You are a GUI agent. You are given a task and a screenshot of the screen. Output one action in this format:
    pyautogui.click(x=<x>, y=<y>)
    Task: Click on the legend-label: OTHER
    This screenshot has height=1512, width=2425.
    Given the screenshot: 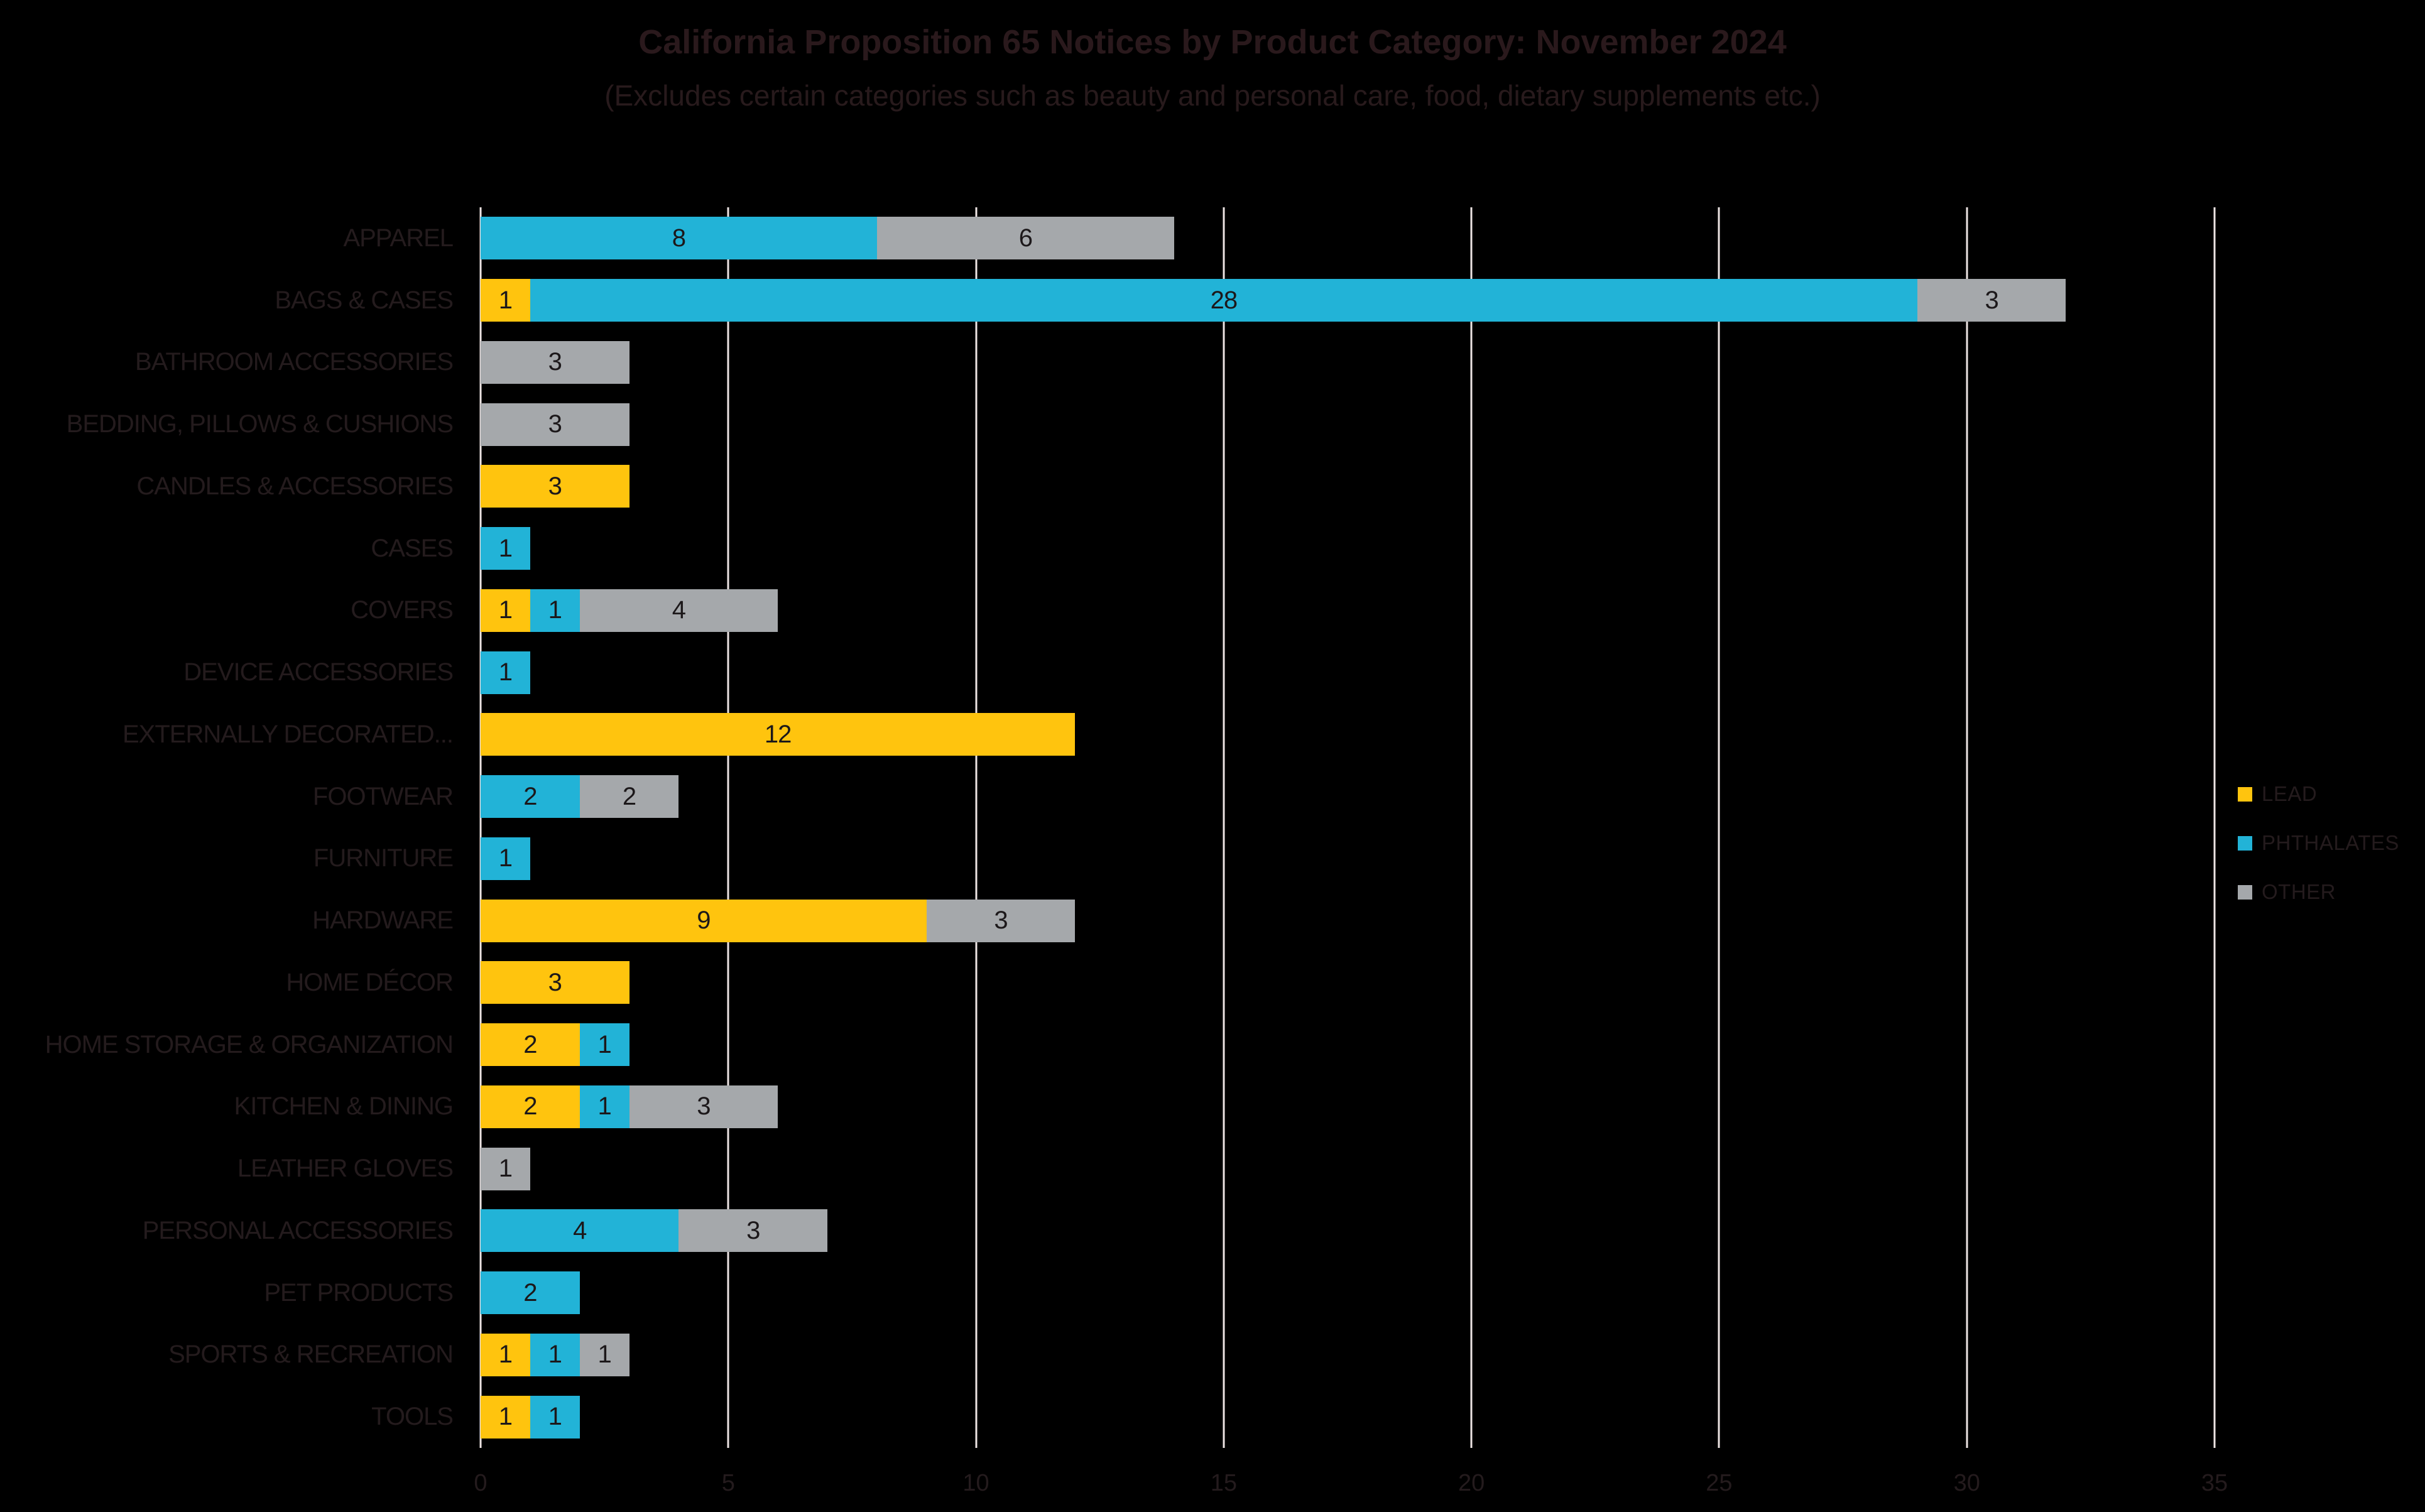 What is the action you would take?
    pyautogui.click(x=2299, y=891)
    